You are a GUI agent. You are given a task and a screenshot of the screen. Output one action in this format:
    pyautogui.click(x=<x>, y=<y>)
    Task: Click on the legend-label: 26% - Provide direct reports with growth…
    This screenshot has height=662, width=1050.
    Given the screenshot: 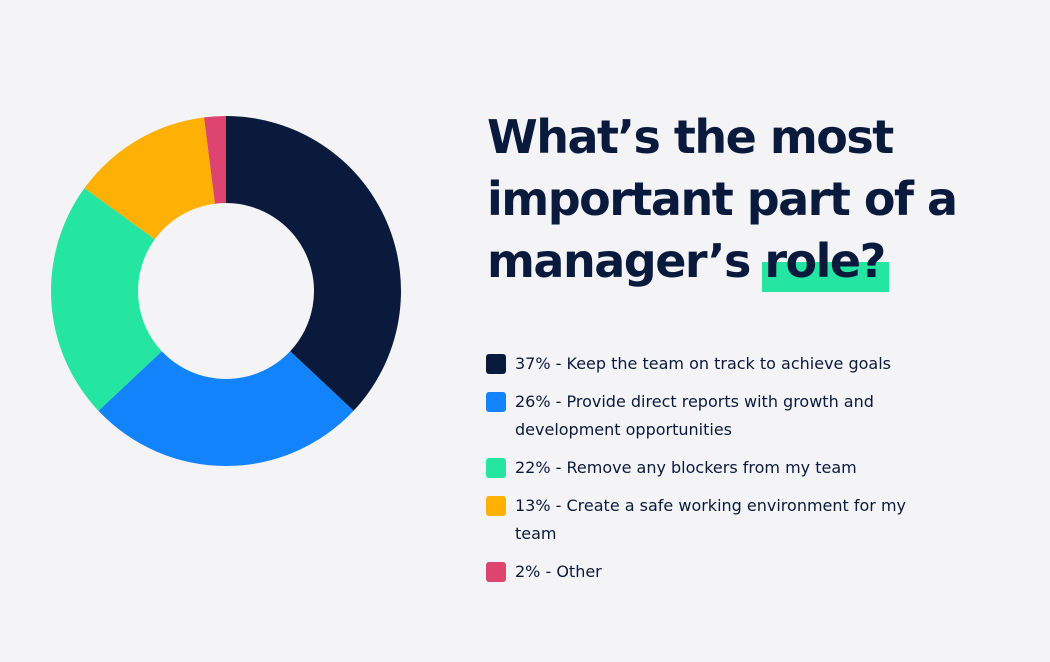 What is the action you would take?
    pyautogui.click(x=694, y=415)
    